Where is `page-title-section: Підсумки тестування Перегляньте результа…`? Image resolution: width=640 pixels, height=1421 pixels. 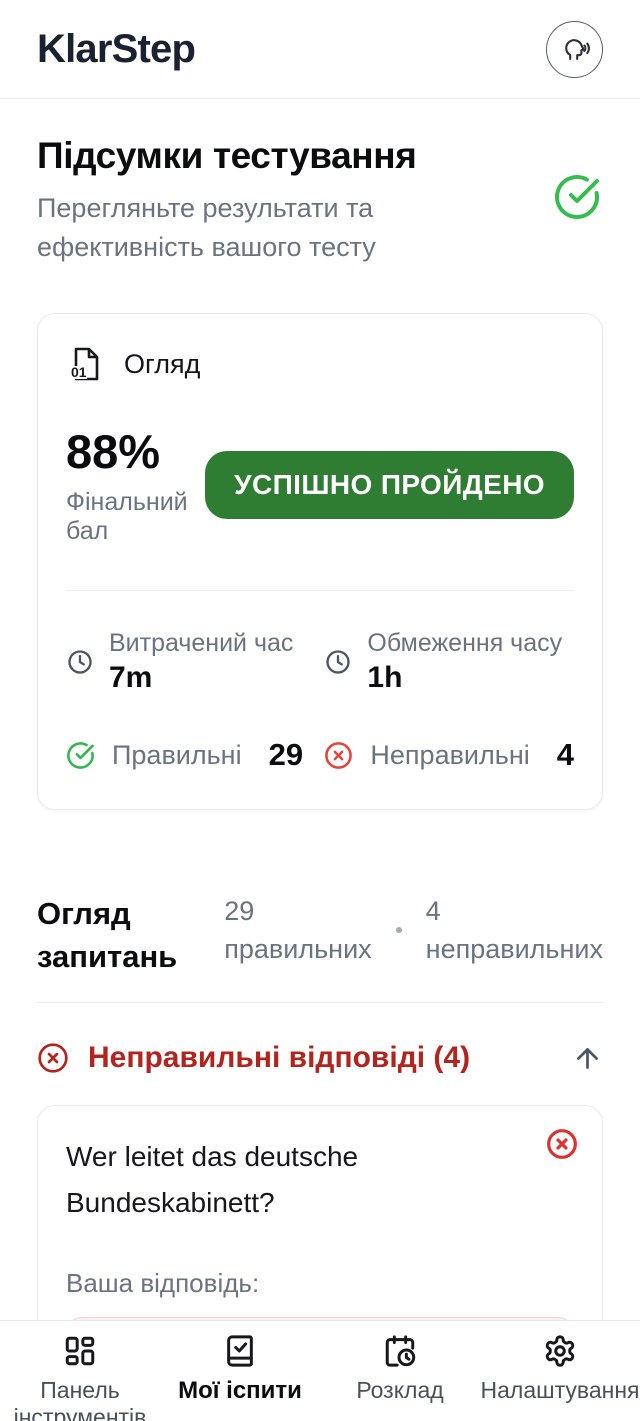 page-title-section: Підсумки тестування Перегляньте результа… is located at coordinates (320, 201).